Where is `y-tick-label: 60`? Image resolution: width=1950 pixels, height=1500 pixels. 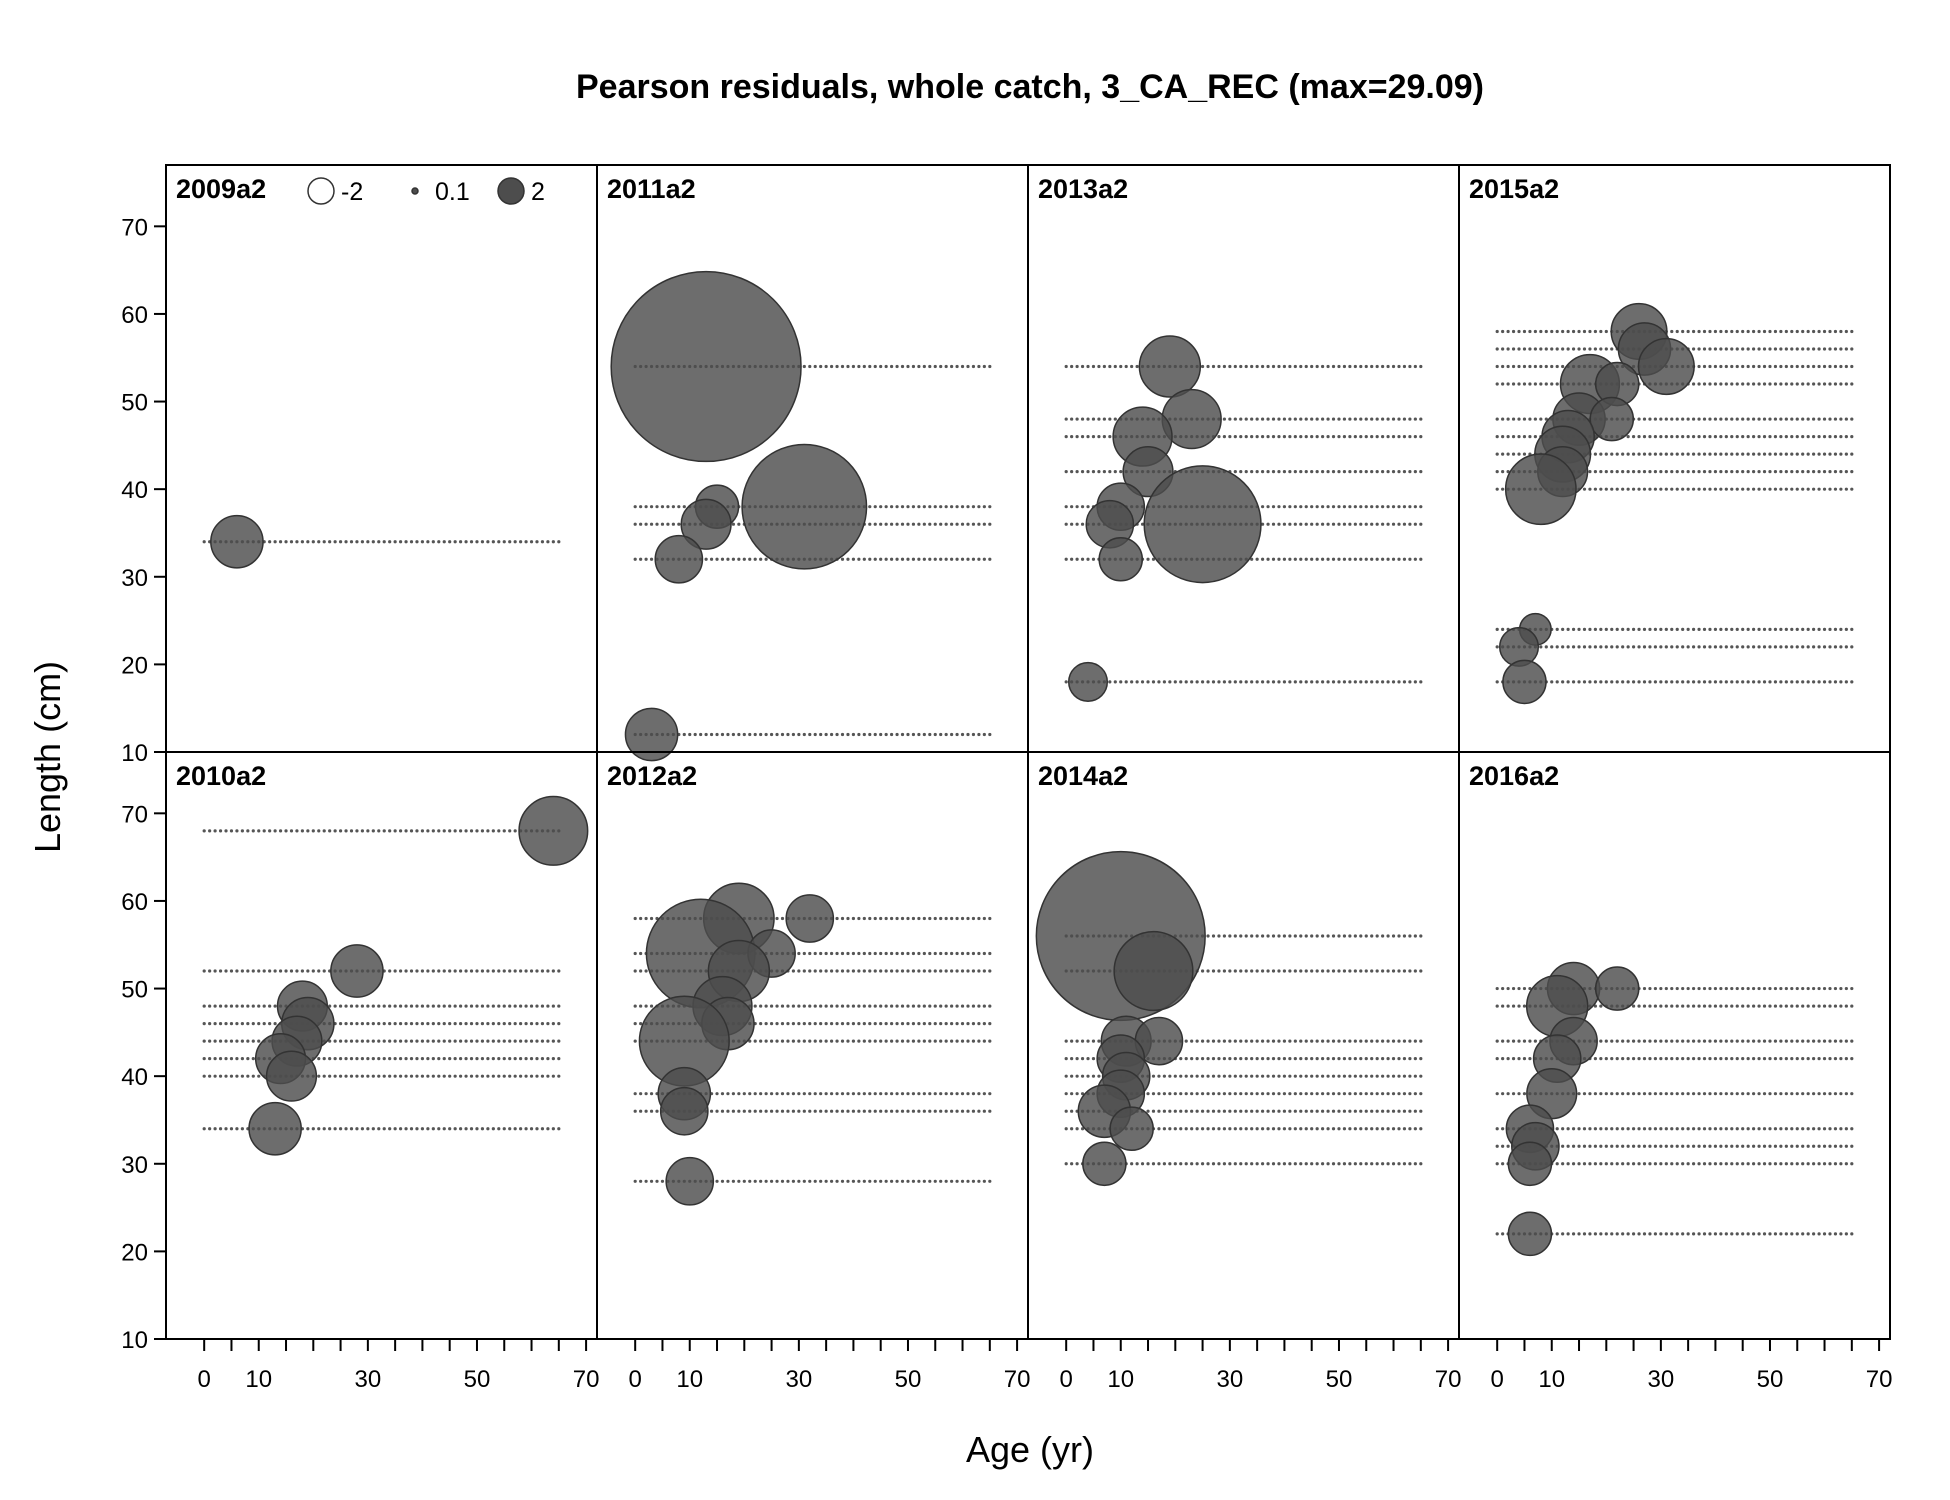
y-tick-label: 60 is located at coordinates (134, 315).